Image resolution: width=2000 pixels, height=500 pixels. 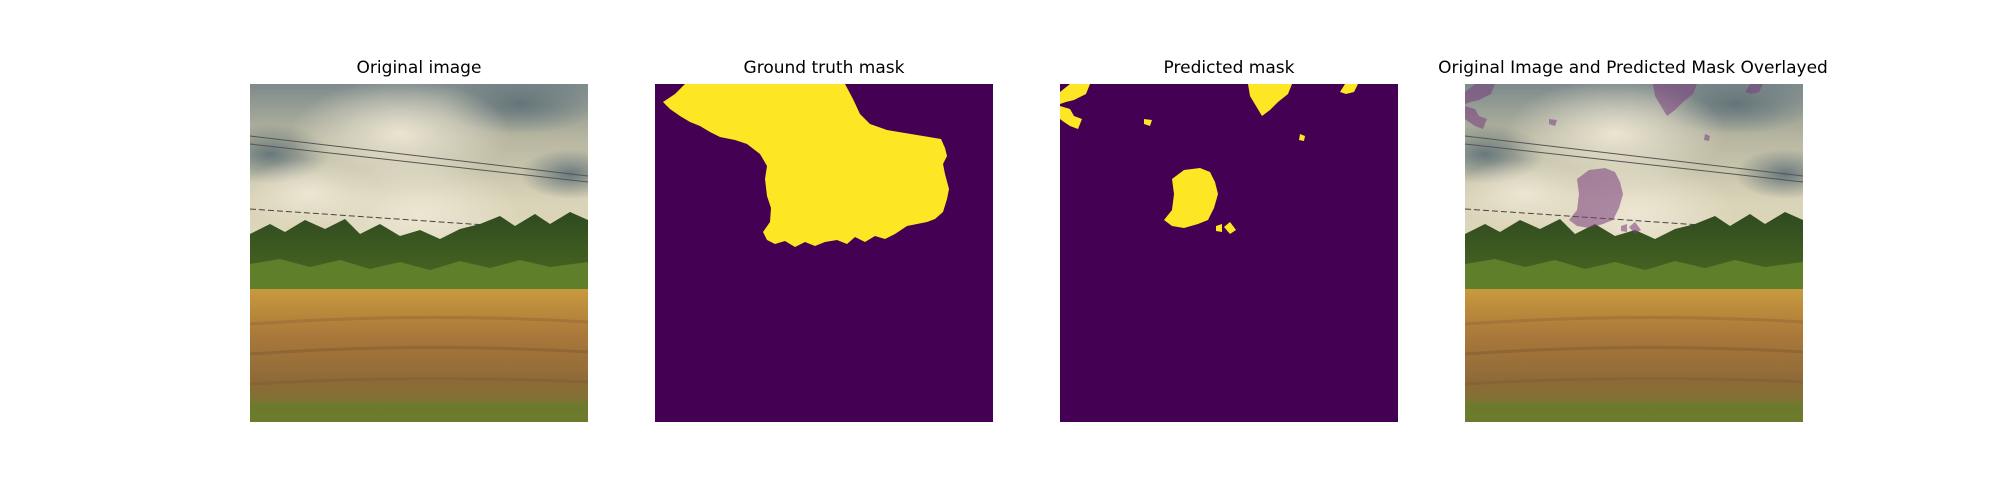 I want to click on panel-title-original: Original image, so click(x=419, y=68).